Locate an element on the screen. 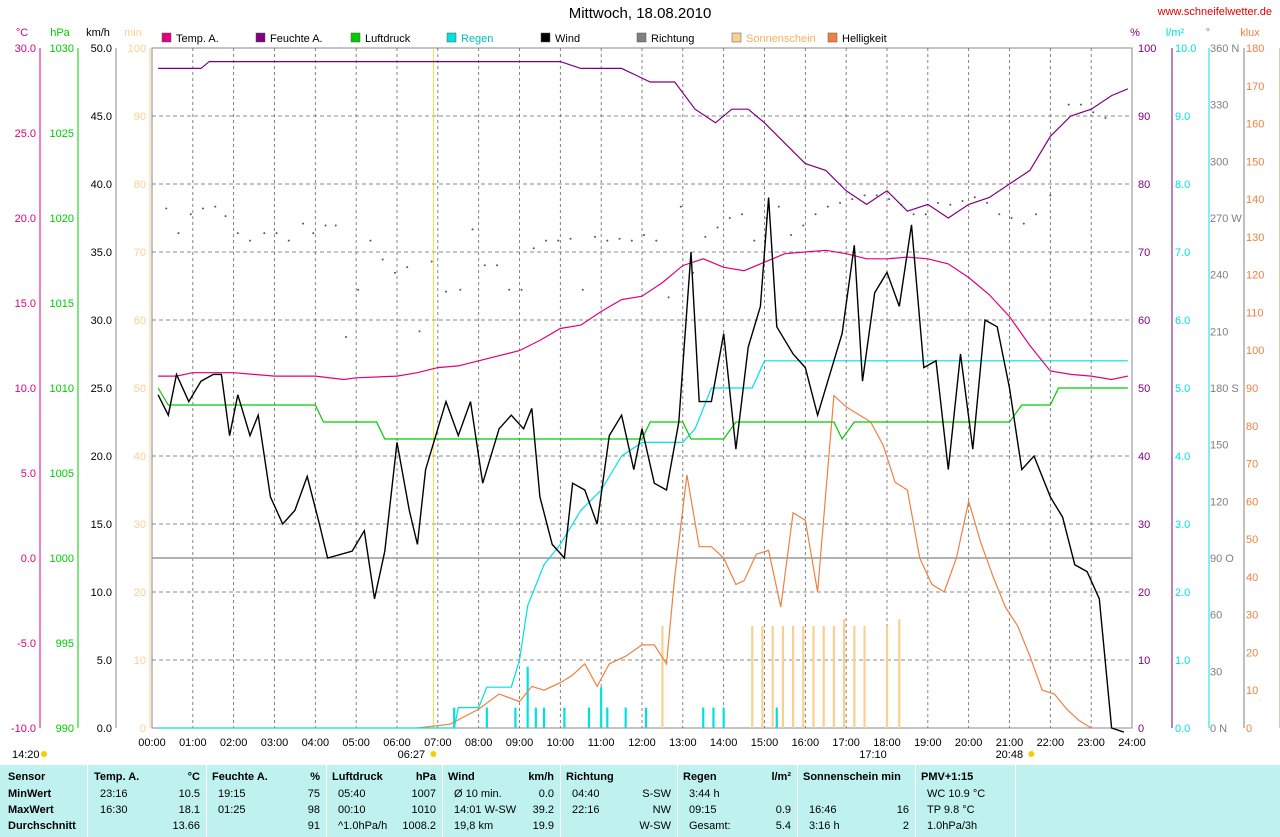 Image resolution: width=1280 pixels, height=837 pixels. column-unit: km/h is located at coordinates (541, 777).